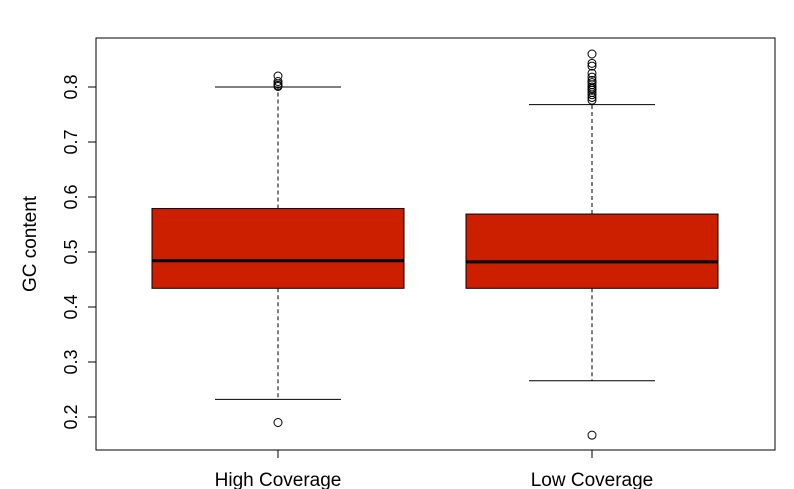 The height and width of the screenshot is (489, 794). Describe the element at coordinates (592, 479) in the screenshot. I see `x-tick-label: Low Coverage` at that location.